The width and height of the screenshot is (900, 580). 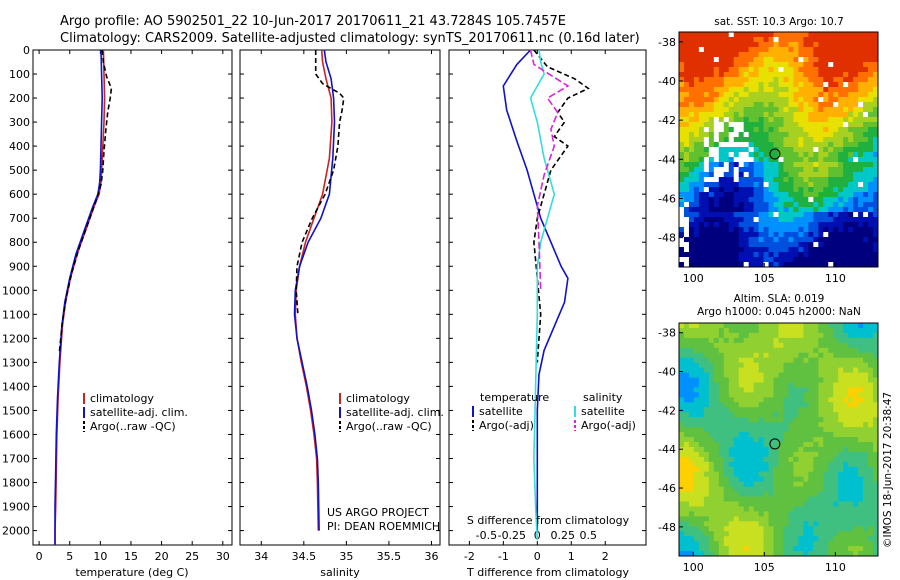 I want to click on difference-x2label: S difference from climatology, so click(x=548, y=520).